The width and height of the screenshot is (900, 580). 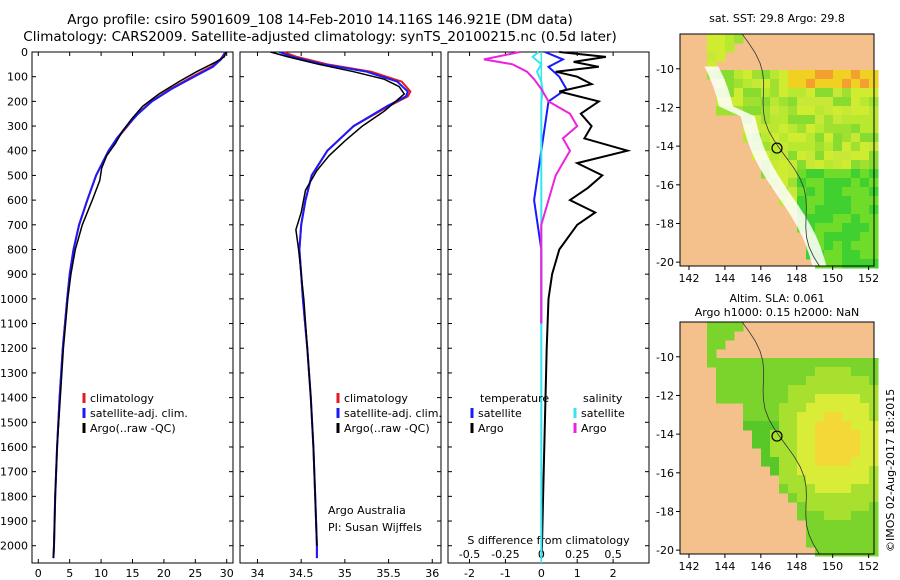 I want to click on map-y-tick-label: -20, so click(x=665, y=262).